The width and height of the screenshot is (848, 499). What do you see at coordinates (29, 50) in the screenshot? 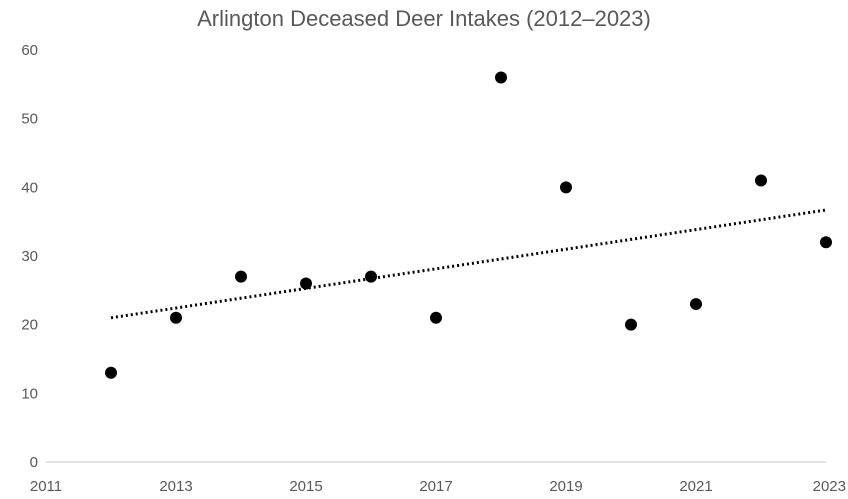
I see `y-tick-label: 60` at bounding box center [29, 50].